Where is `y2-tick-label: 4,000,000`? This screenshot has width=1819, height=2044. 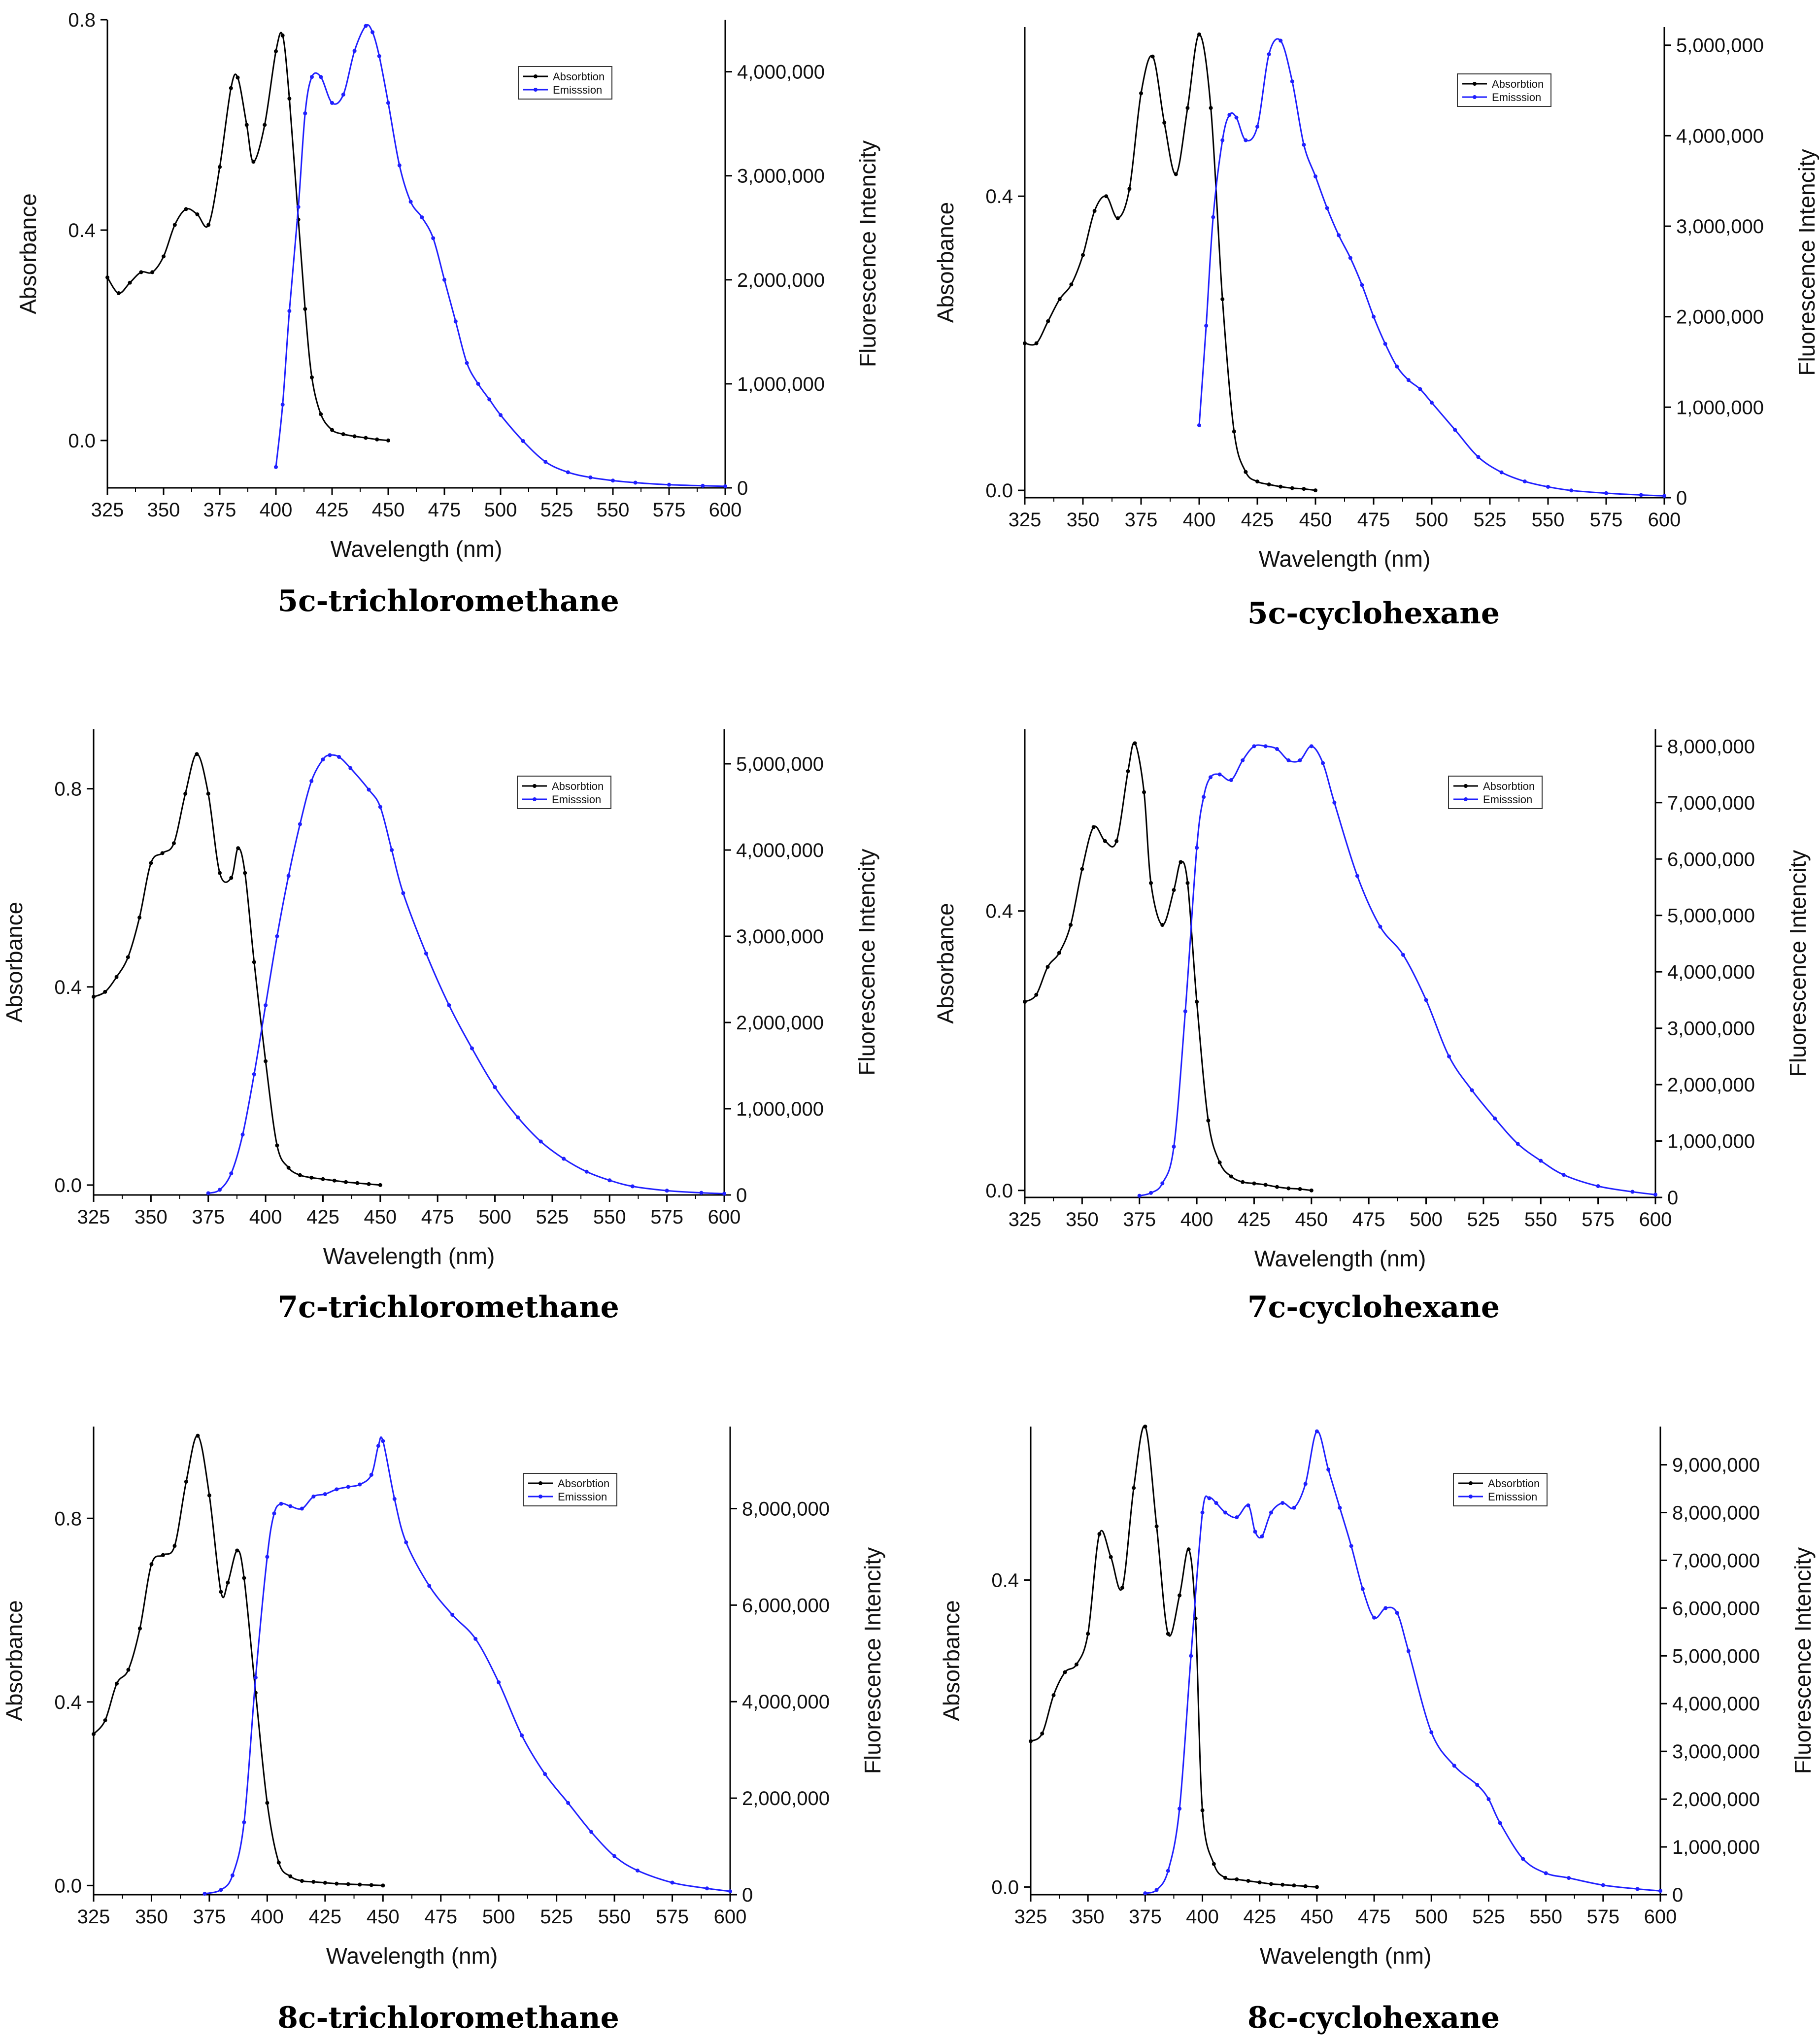 y2-tick-label: 4,000,000 is located at coordinates (786, 1702).